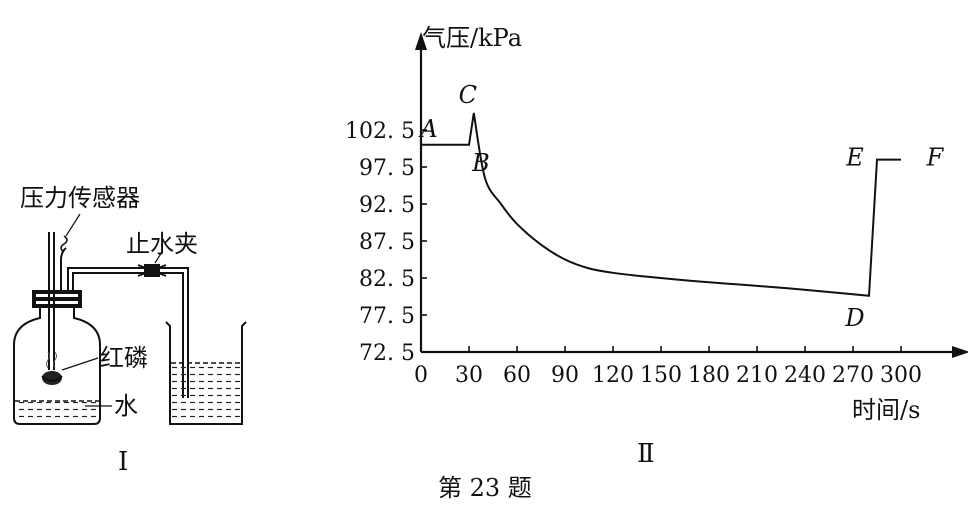 This screenshot has height=505, width=968. What do you see at coordinates (52, 378) in the screenshot?
I see `red-phosphorus-icon` at bounding box center [52, 378].